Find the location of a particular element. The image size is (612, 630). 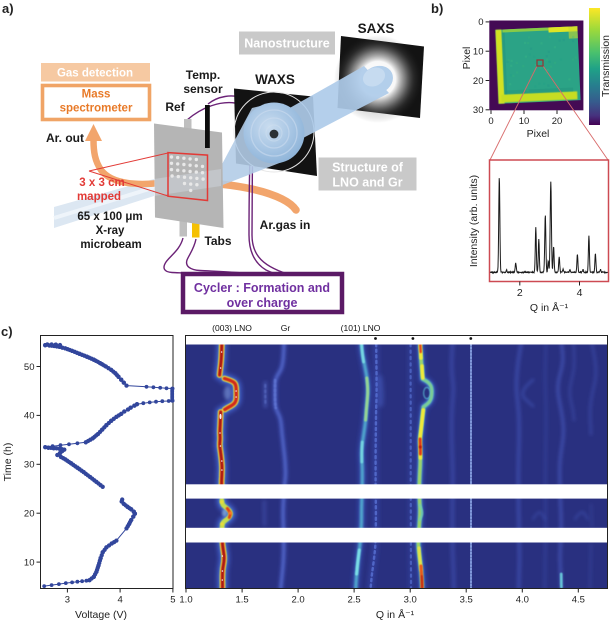

svg-text: 65 x 100 μm is located at coordinates (109, 217).